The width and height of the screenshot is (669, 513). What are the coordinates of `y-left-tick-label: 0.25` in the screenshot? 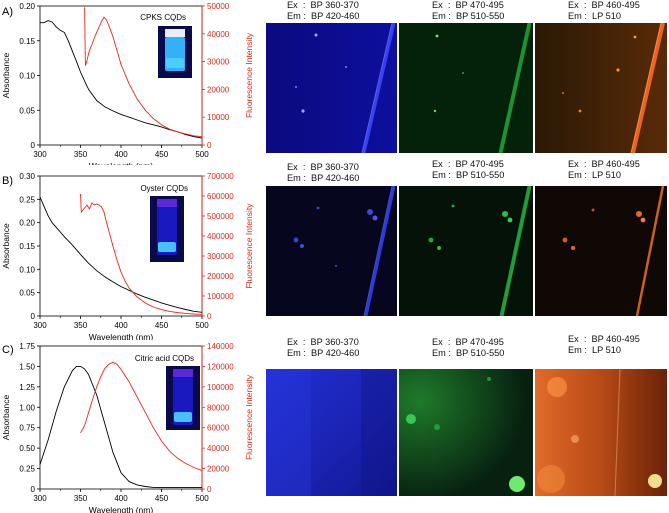 It's located at (27, 199).